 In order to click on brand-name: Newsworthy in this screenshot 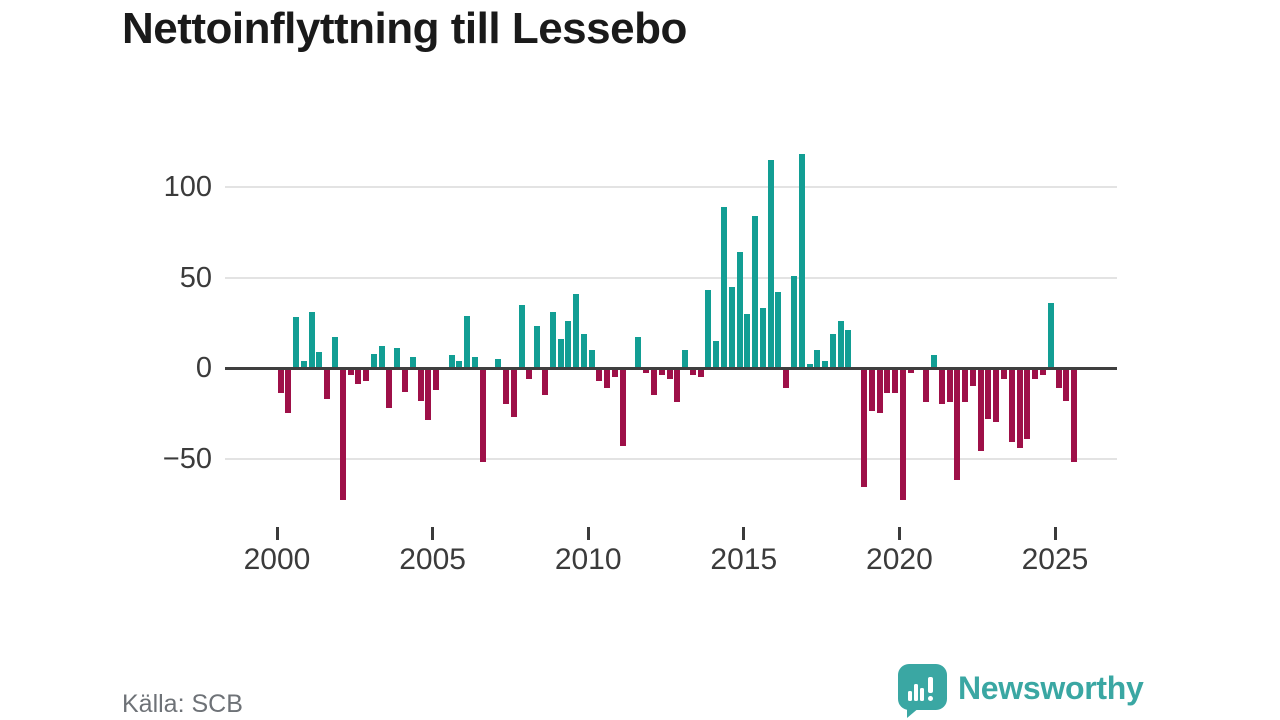, I will do `click(1051, 688)`.